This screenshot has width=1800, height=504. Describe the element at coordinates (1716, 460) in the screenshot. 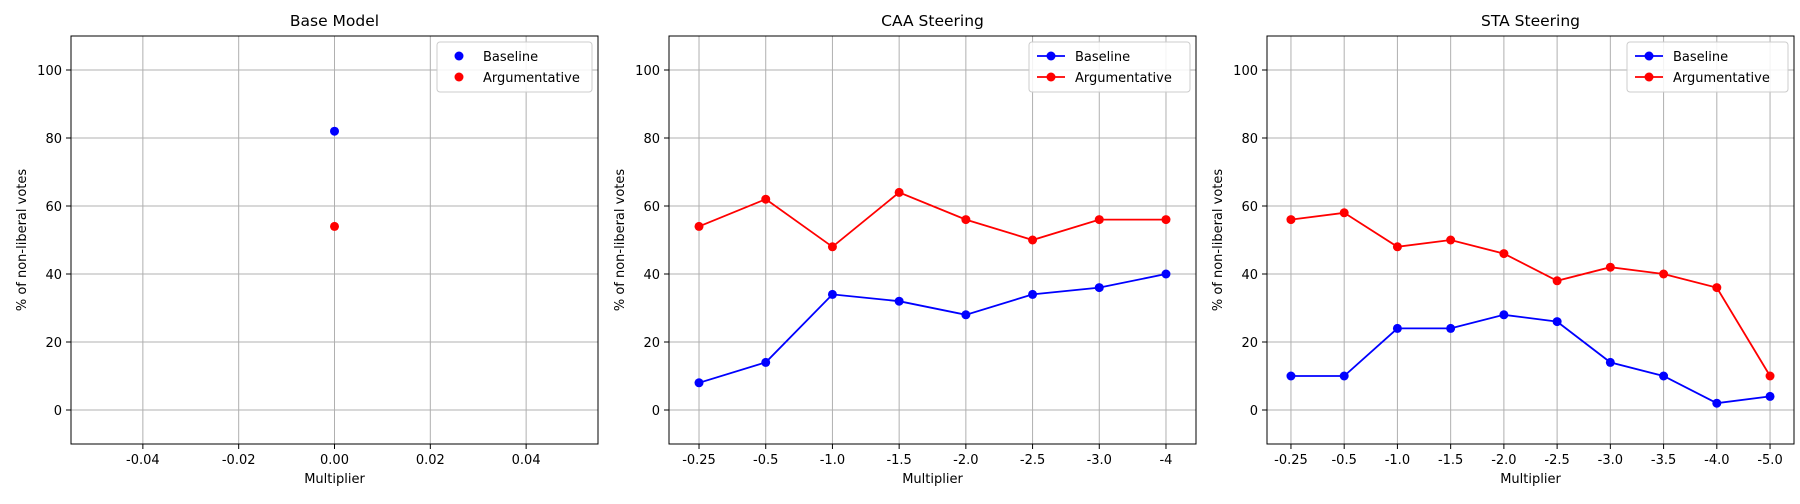

I see `x-tick-label: -4.0` at that location.